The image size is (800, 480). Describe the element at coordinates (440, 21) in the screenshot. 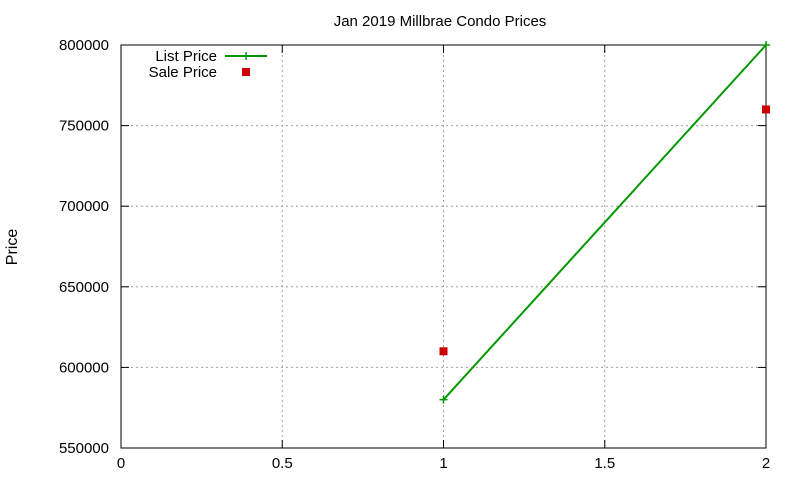

I see `chart-title: Jan 2019 Millbrae Condo Prices` at that location.